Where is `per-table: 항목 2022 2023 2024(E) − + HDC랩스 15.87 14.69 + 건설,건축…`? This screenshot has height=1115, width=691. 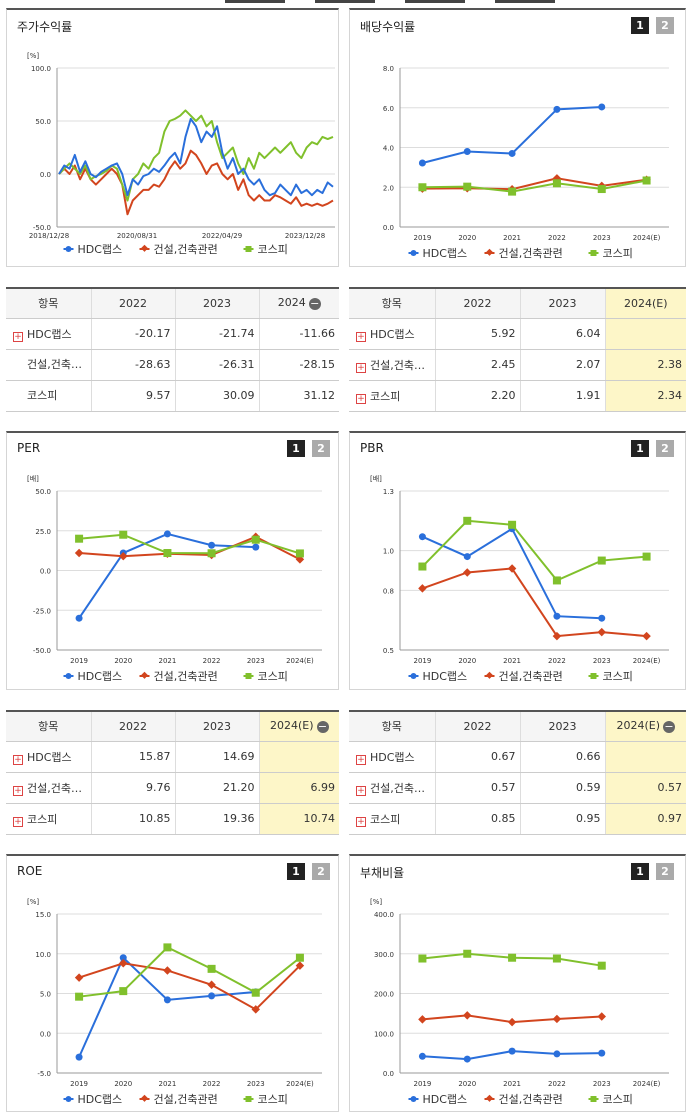
per-table: 항목 2022 2023 2024(E) − + HDC랩스 15.87 14.69 + 건설,건축… is located at coordinates (172, 772).